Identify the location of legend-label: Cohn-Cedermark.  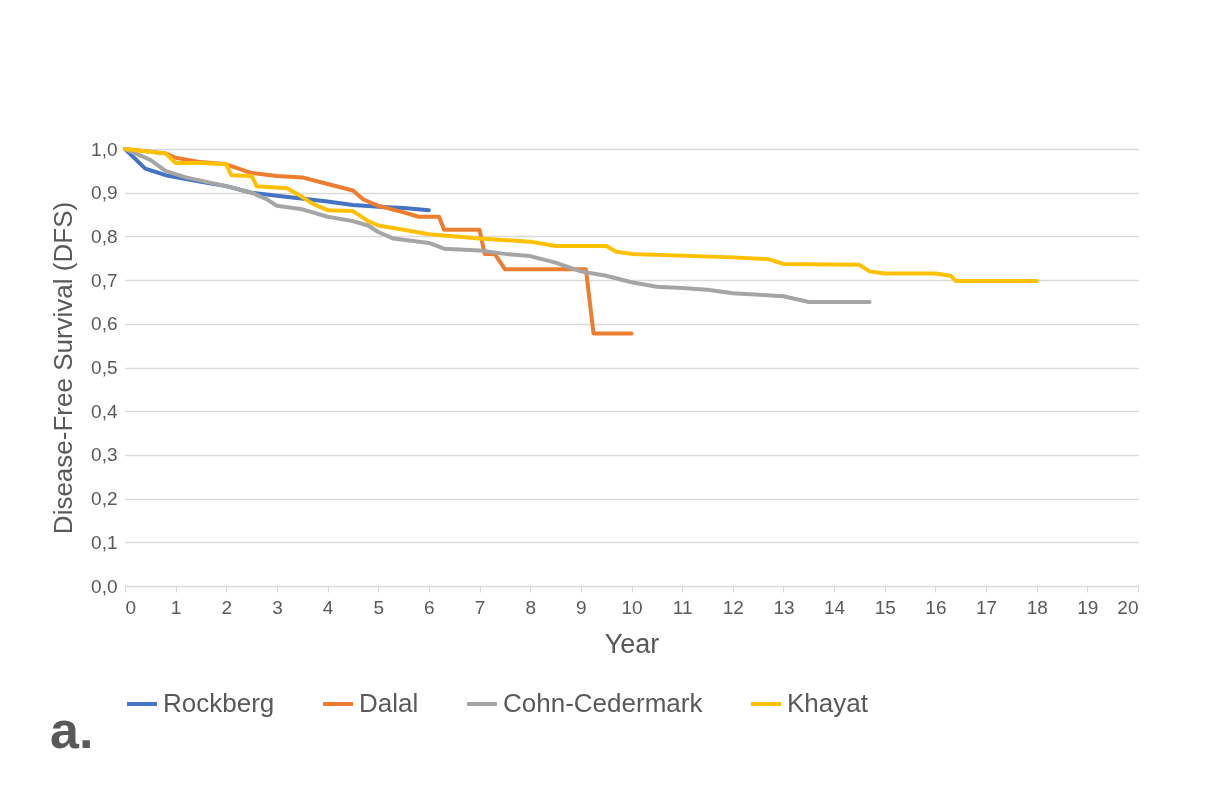
(603, 703).